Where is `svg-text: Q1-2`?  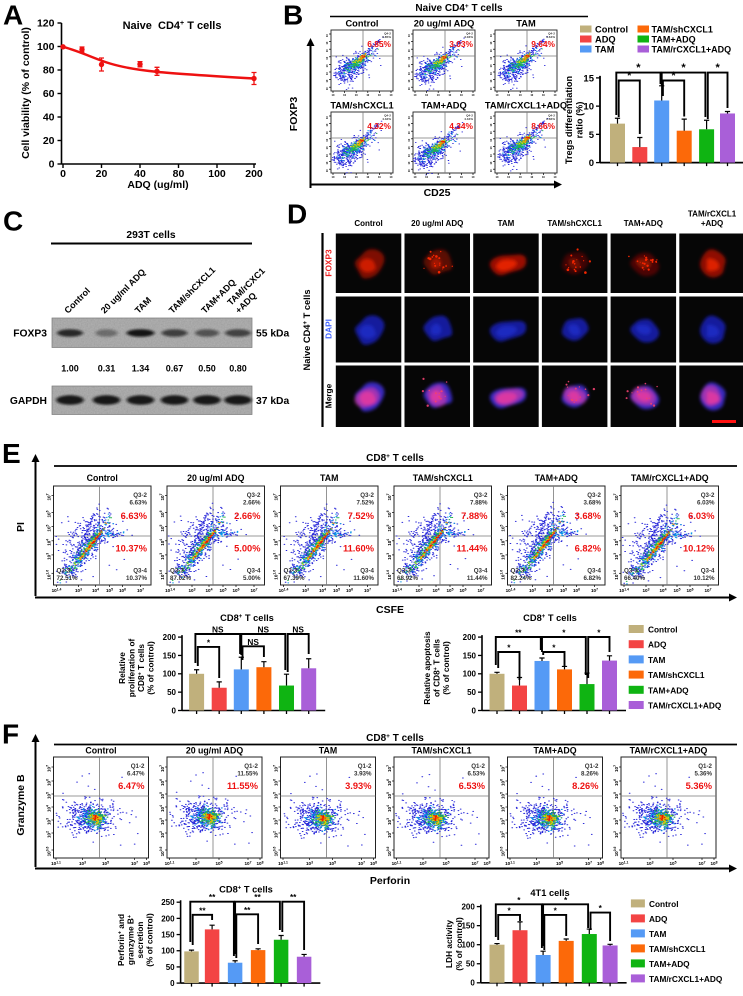 svg-text: Q1-2 is located at coordinates (705, 766).